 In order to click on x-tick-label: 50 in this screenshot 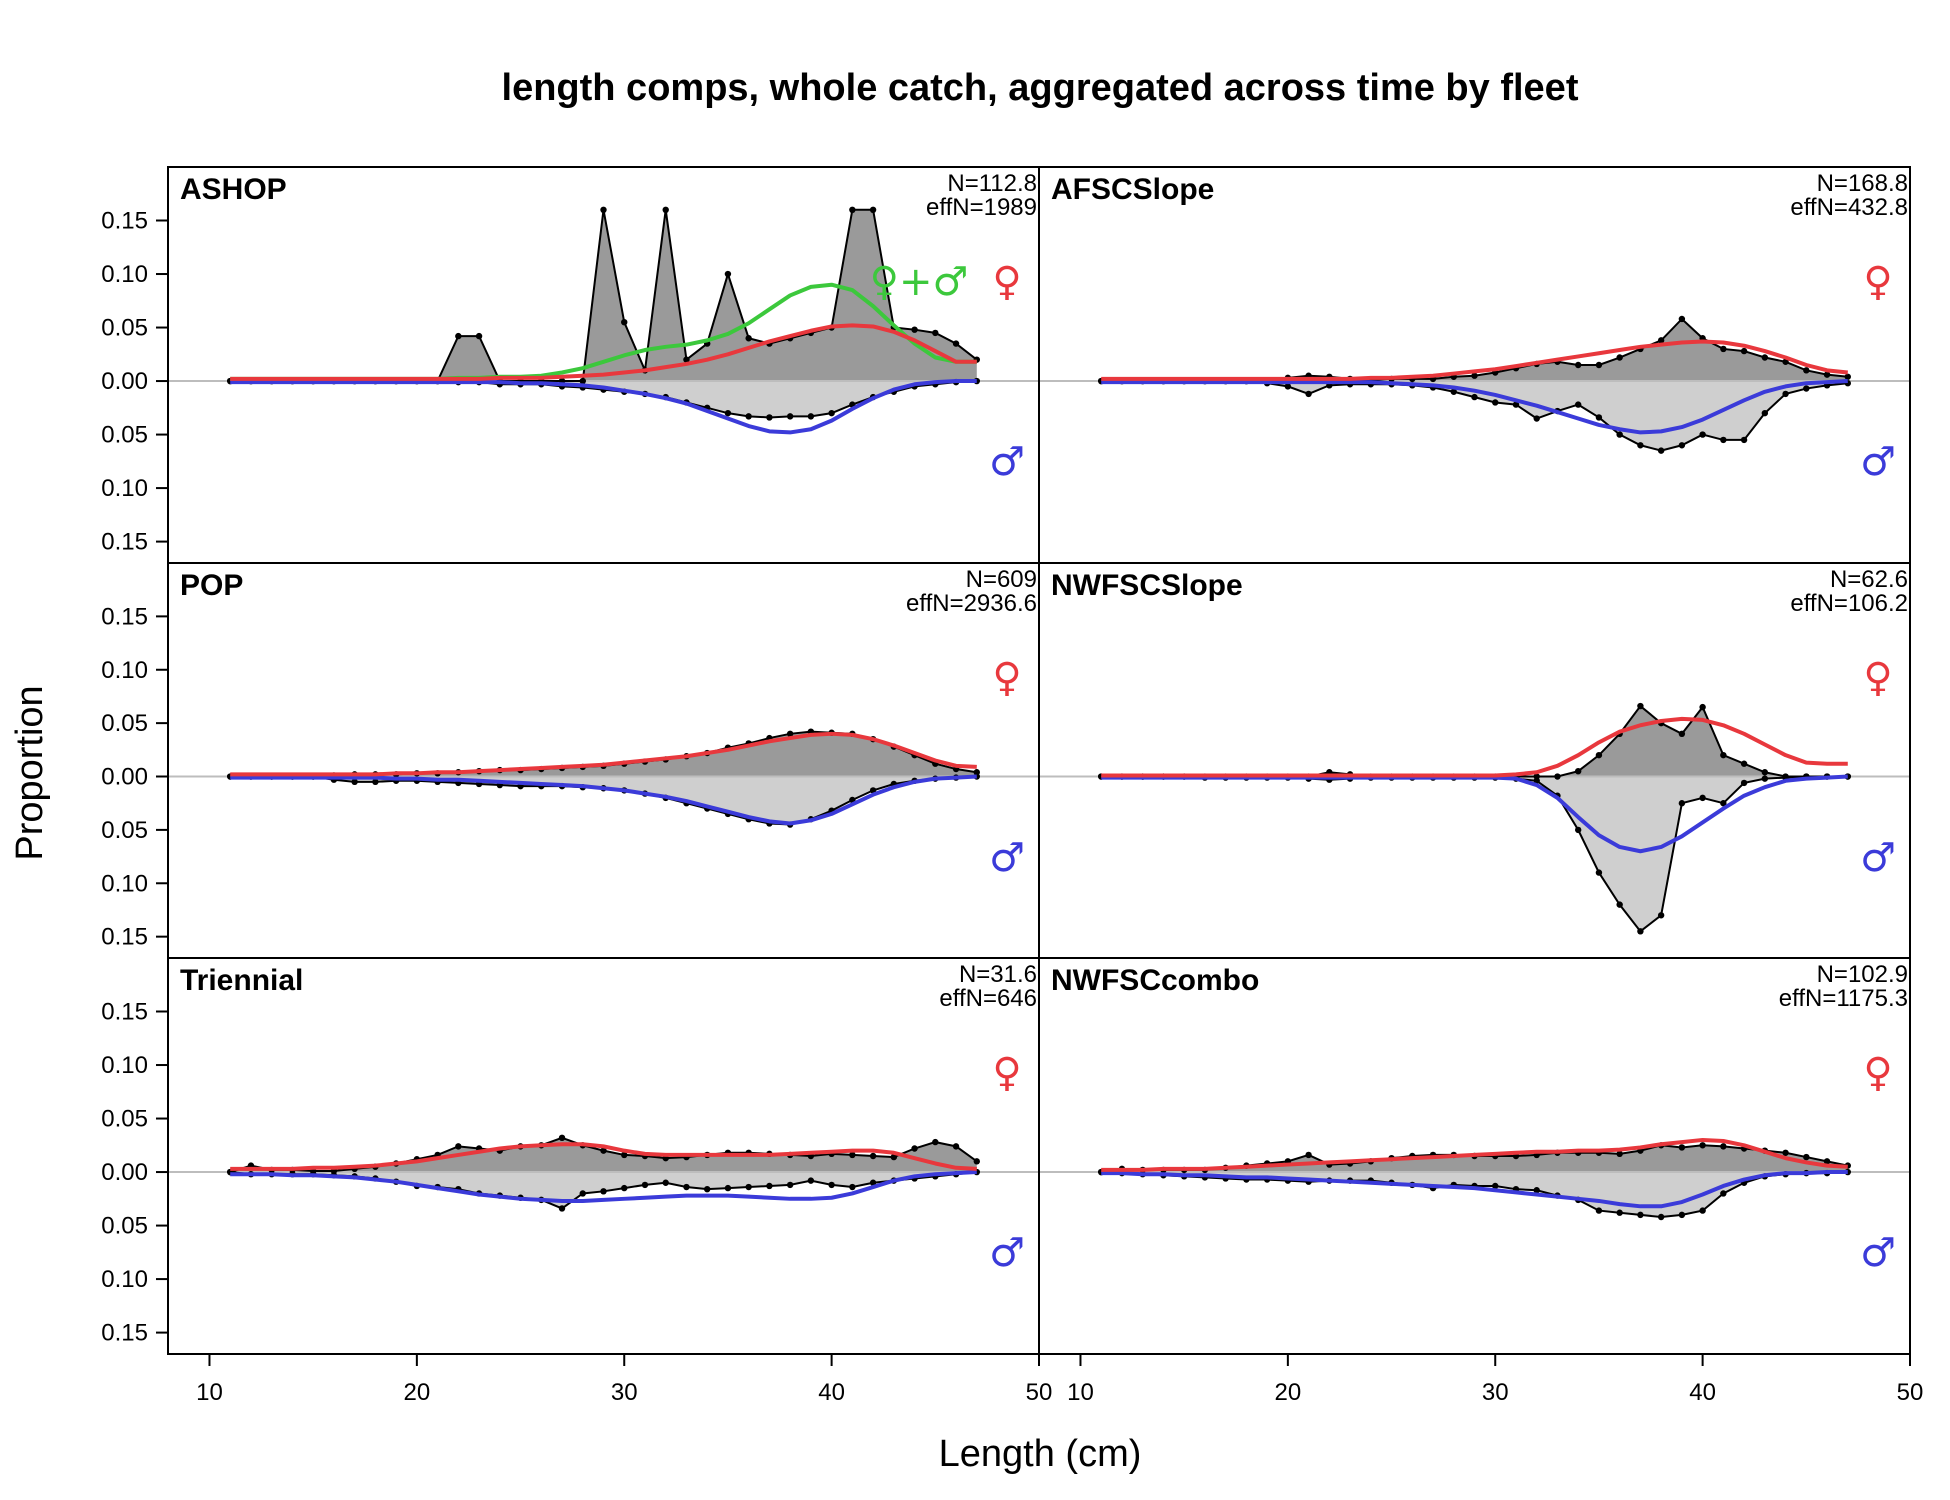, I will do `click(1039, 1392)`.